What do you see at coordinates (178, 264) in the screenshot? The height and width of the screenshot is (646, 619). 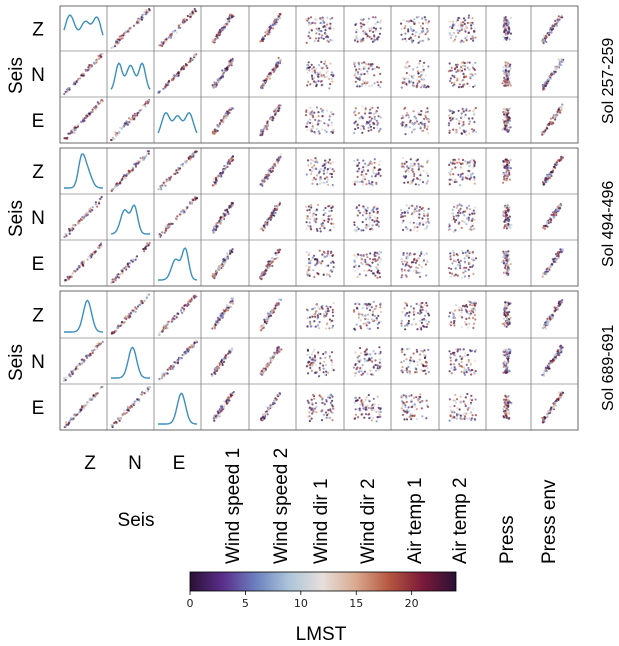 I see `kde-curve` at bounding box center [178, 264].